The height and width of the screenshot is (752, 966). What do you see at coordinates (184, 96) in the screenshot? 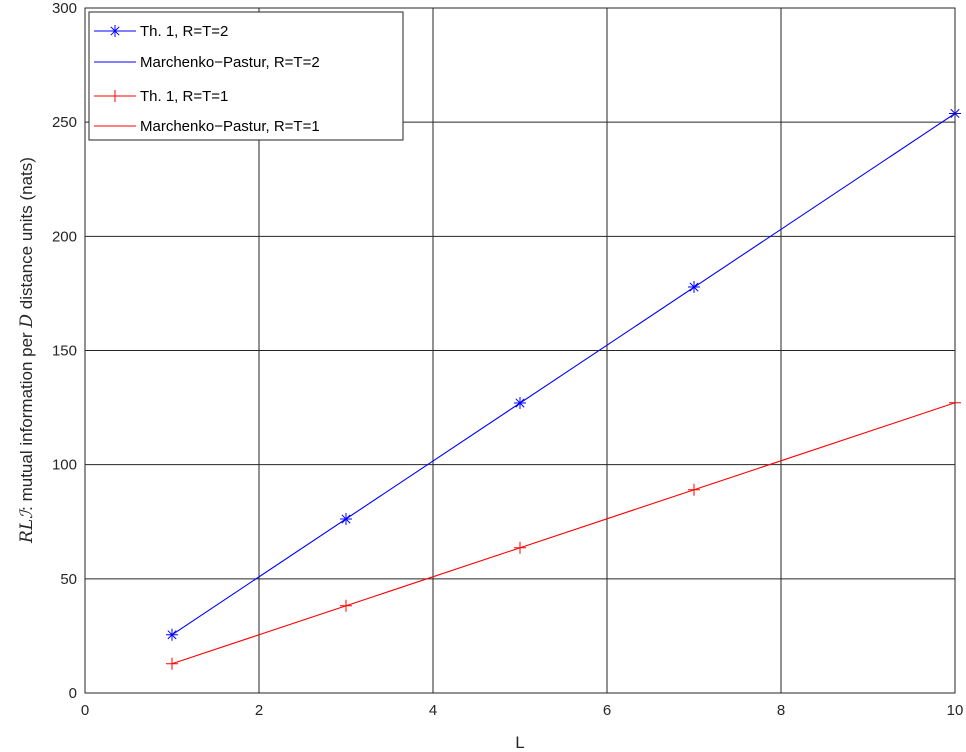
I see `legend-label: Th. 1, R=T=1` at bounding box center [184, 96].